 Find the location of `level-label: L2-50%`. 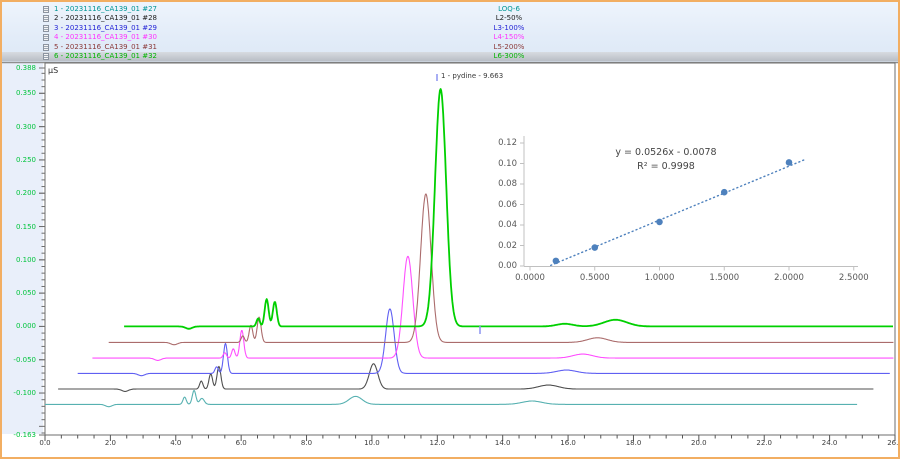

level-label: L2-50% is located at coordinates (509, 18).